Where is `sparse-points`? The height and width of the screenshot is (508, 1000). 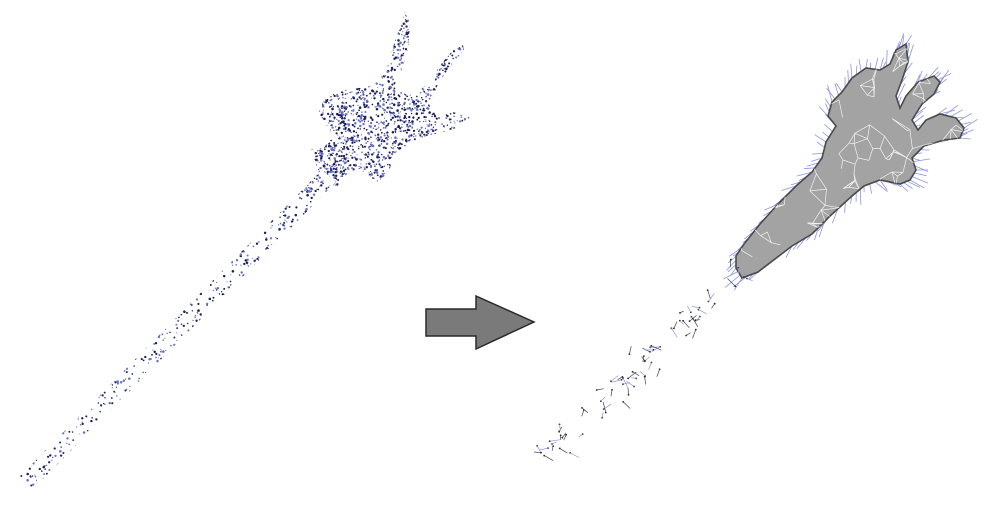 sparse-points is located at coordinates (643, 359).